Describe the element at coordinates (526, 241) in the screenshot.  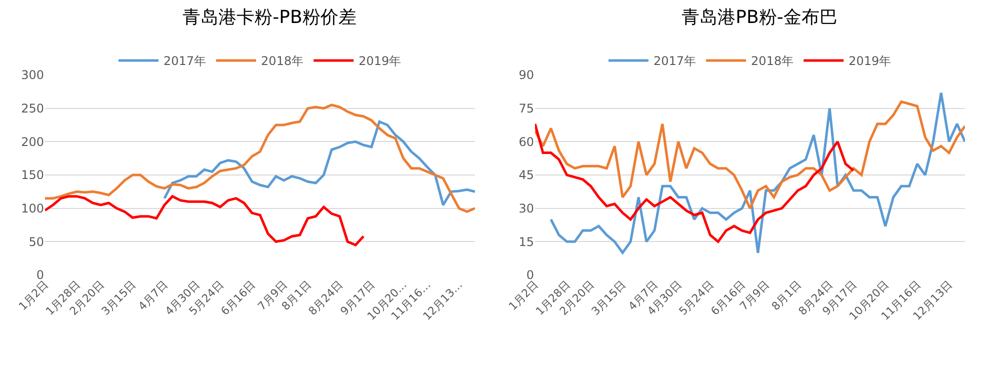
I see `y-tick-label: 15` at that location.